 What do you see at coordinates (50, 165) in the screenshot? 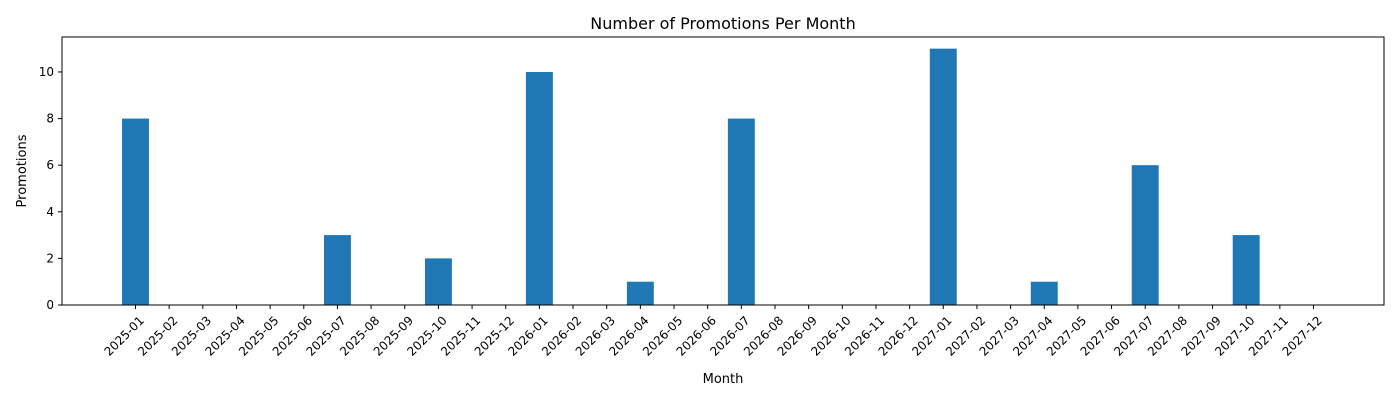
I see `y-tick-label: 6` at bounding box center [50, 165].